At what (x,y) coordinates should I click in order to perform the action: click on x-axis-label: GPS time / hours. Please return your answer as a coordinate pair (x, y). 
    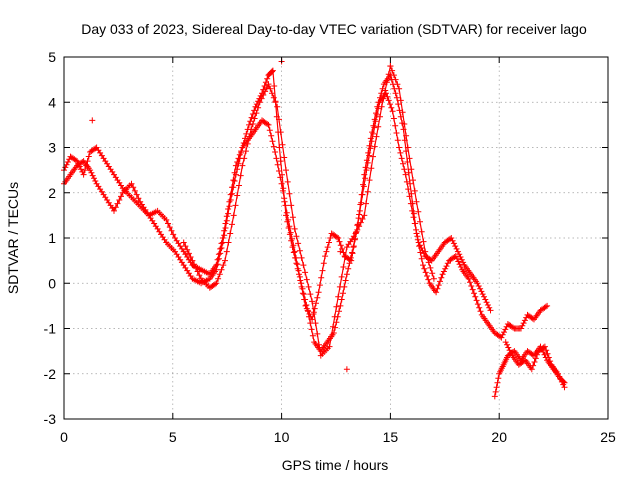
    Looking at the image, I should click on (335, 465).